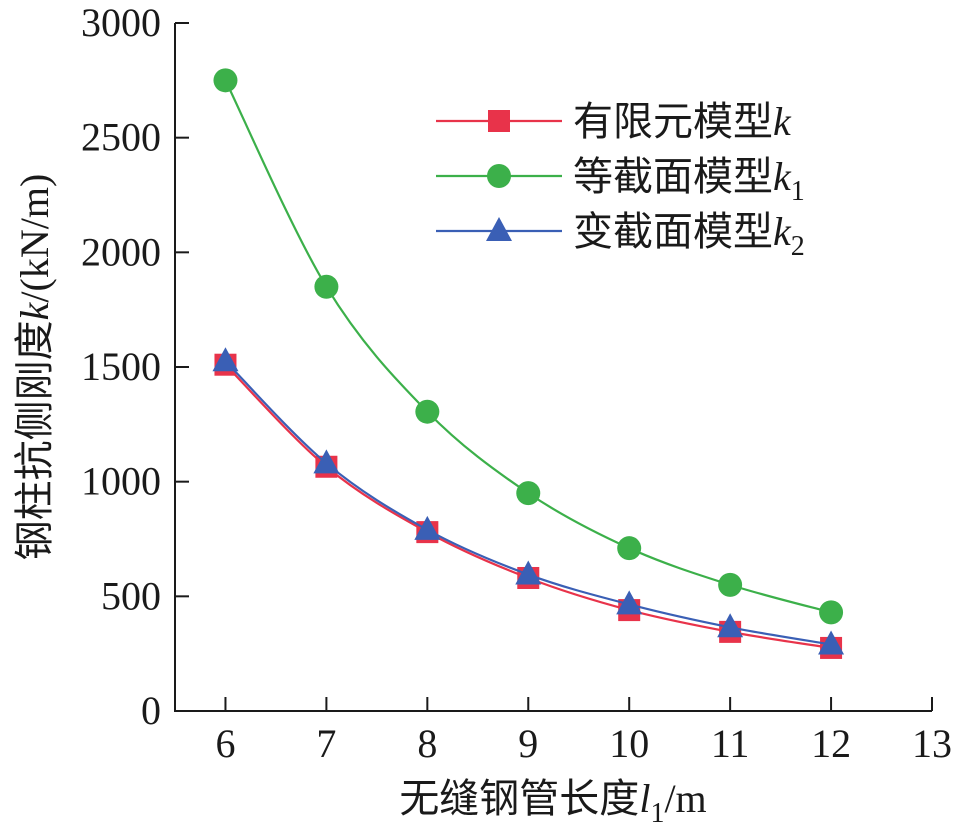 This screenshot has height=835, width=964. Describe the element at coordinates (689, 180) in the screenshot. I see `legend-label: 等截面模型k1` at that location.